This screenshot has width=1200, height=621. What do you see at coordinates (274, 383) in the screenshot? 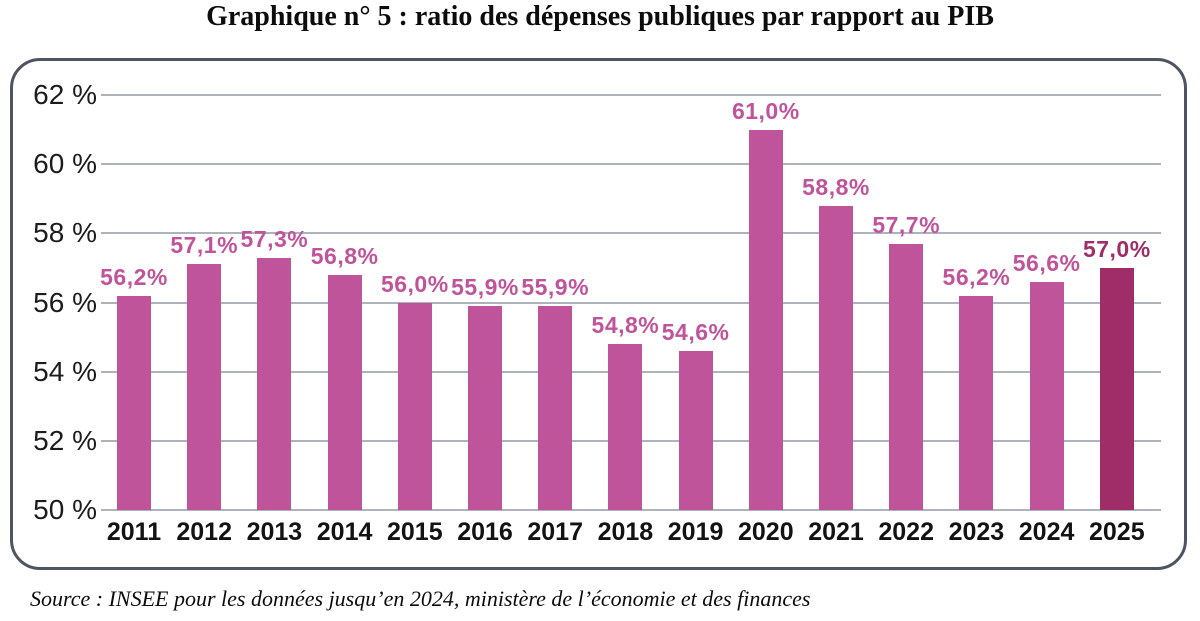
I see `bar-2013` at bounding box center [274, 383].